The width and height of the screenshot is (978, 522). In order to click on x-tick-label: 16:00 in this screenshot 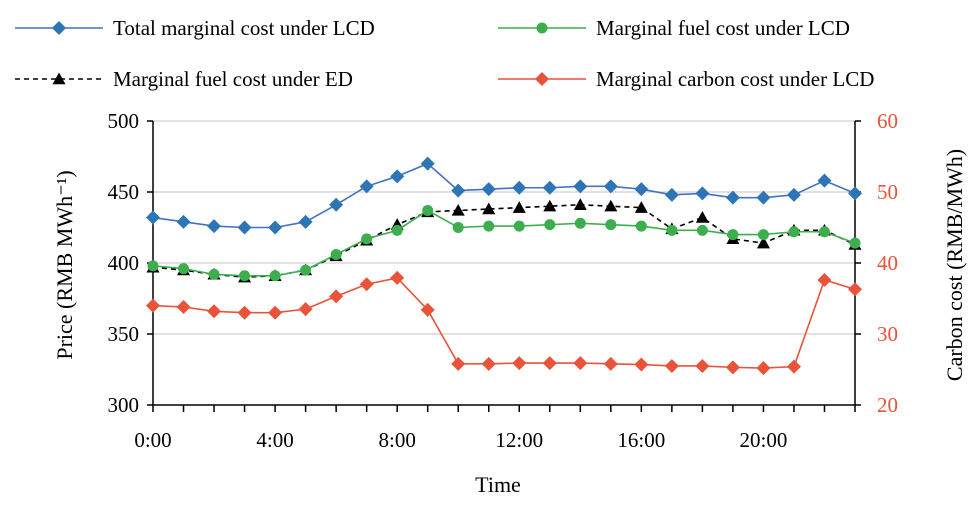, I will do `click(641, 440)`.